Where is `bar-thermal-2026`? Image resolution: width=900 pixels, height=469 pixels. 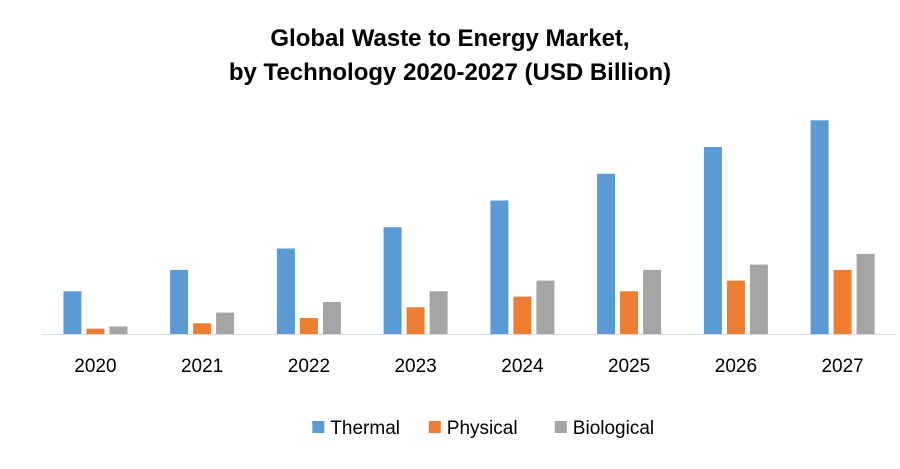 bar-thermal-2026 is located at coordinates (712, 240).